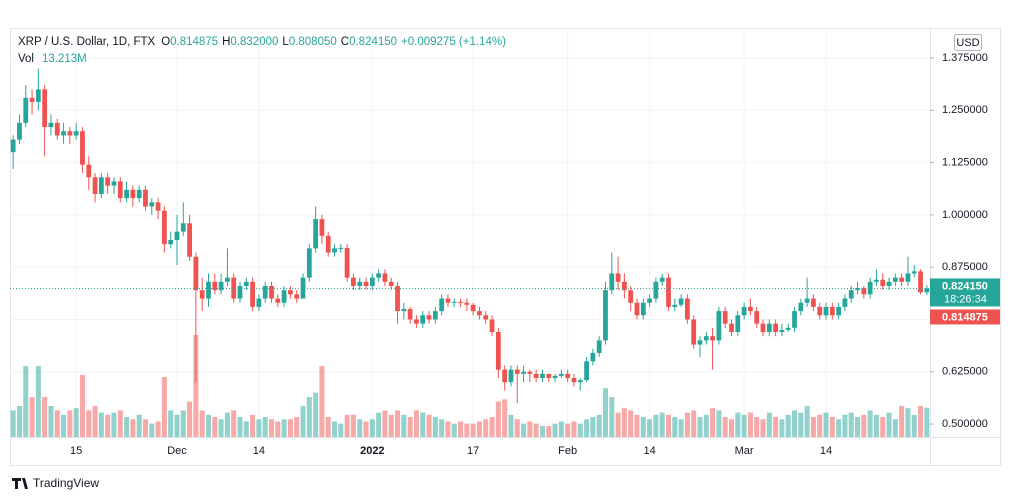 This screenshot has height=501, width=1012. I want to click on field-value: 0.824150, so click(373, 42).